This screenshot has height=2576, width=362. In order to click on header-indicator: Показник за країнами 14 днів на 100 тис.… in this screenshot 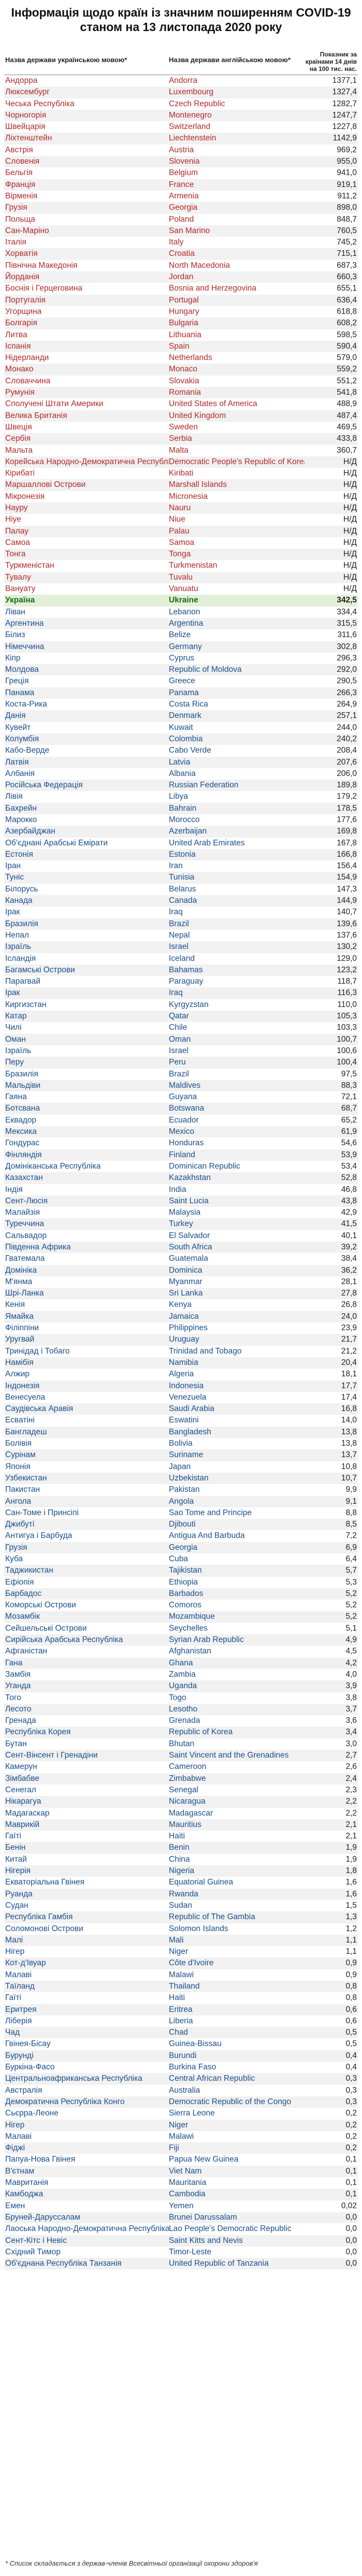, I will do `click(331, 62)`.